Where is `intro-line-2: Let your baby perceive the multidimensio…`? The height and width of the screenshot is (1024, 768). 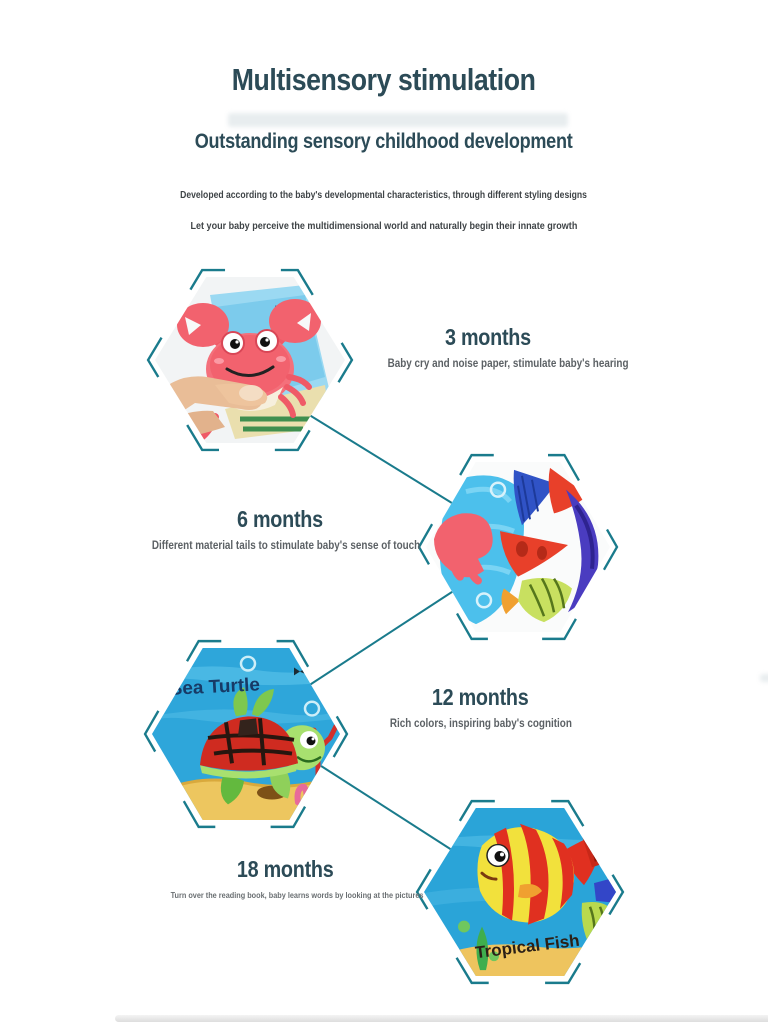 intro-line-2: Let your baby perceive the multidimensio… is located at coordinates (384, 226).